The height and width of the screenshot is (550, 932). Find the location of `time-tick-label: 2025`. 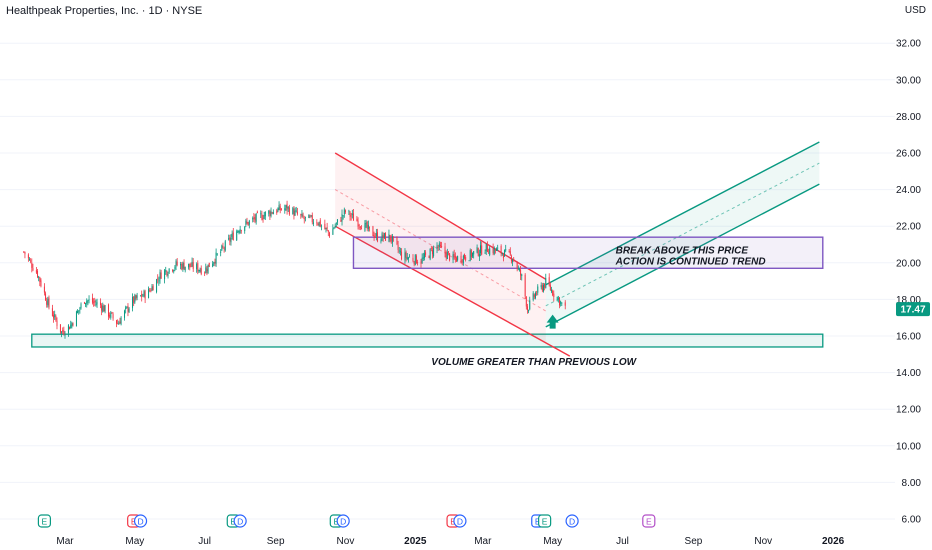

time-tick-label: 2025 is located at coordinates (415, 541).